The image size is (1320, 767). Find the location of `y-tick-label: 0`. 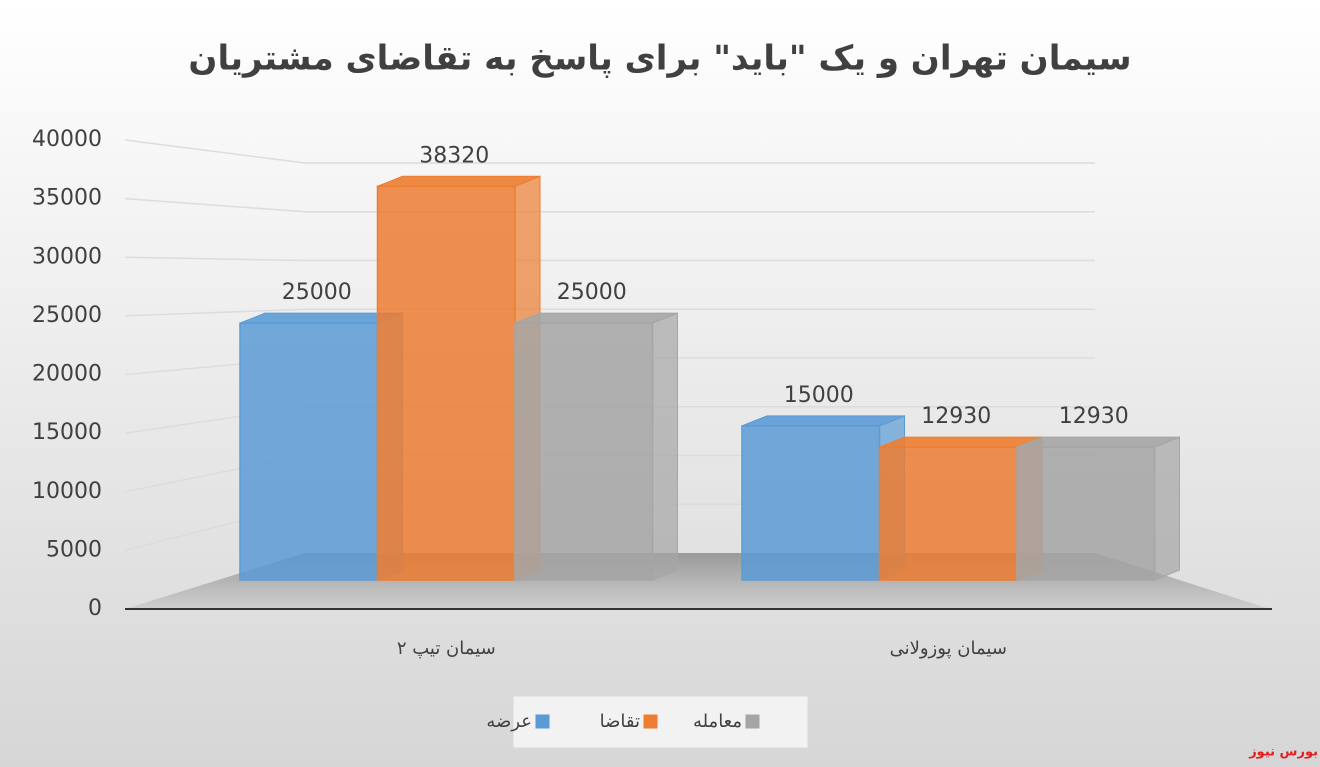

y-tick-label: 0 is located at coordinates (95, 608).